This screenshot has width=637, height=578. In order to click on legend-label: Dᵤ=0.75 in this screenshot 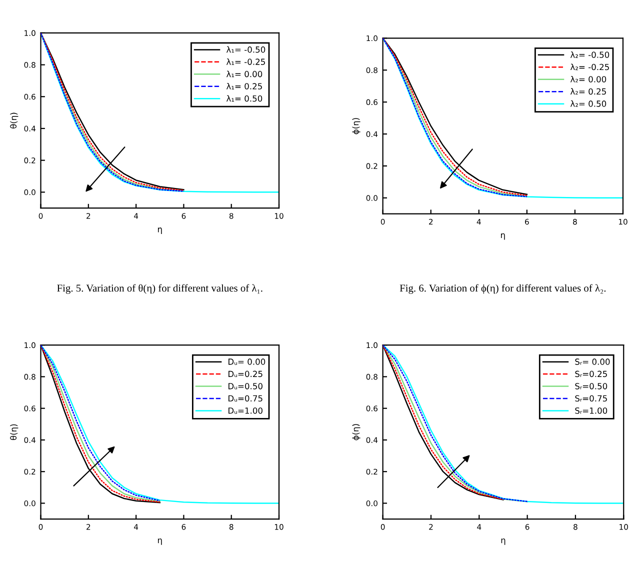, I will do `click(245, 398)`.